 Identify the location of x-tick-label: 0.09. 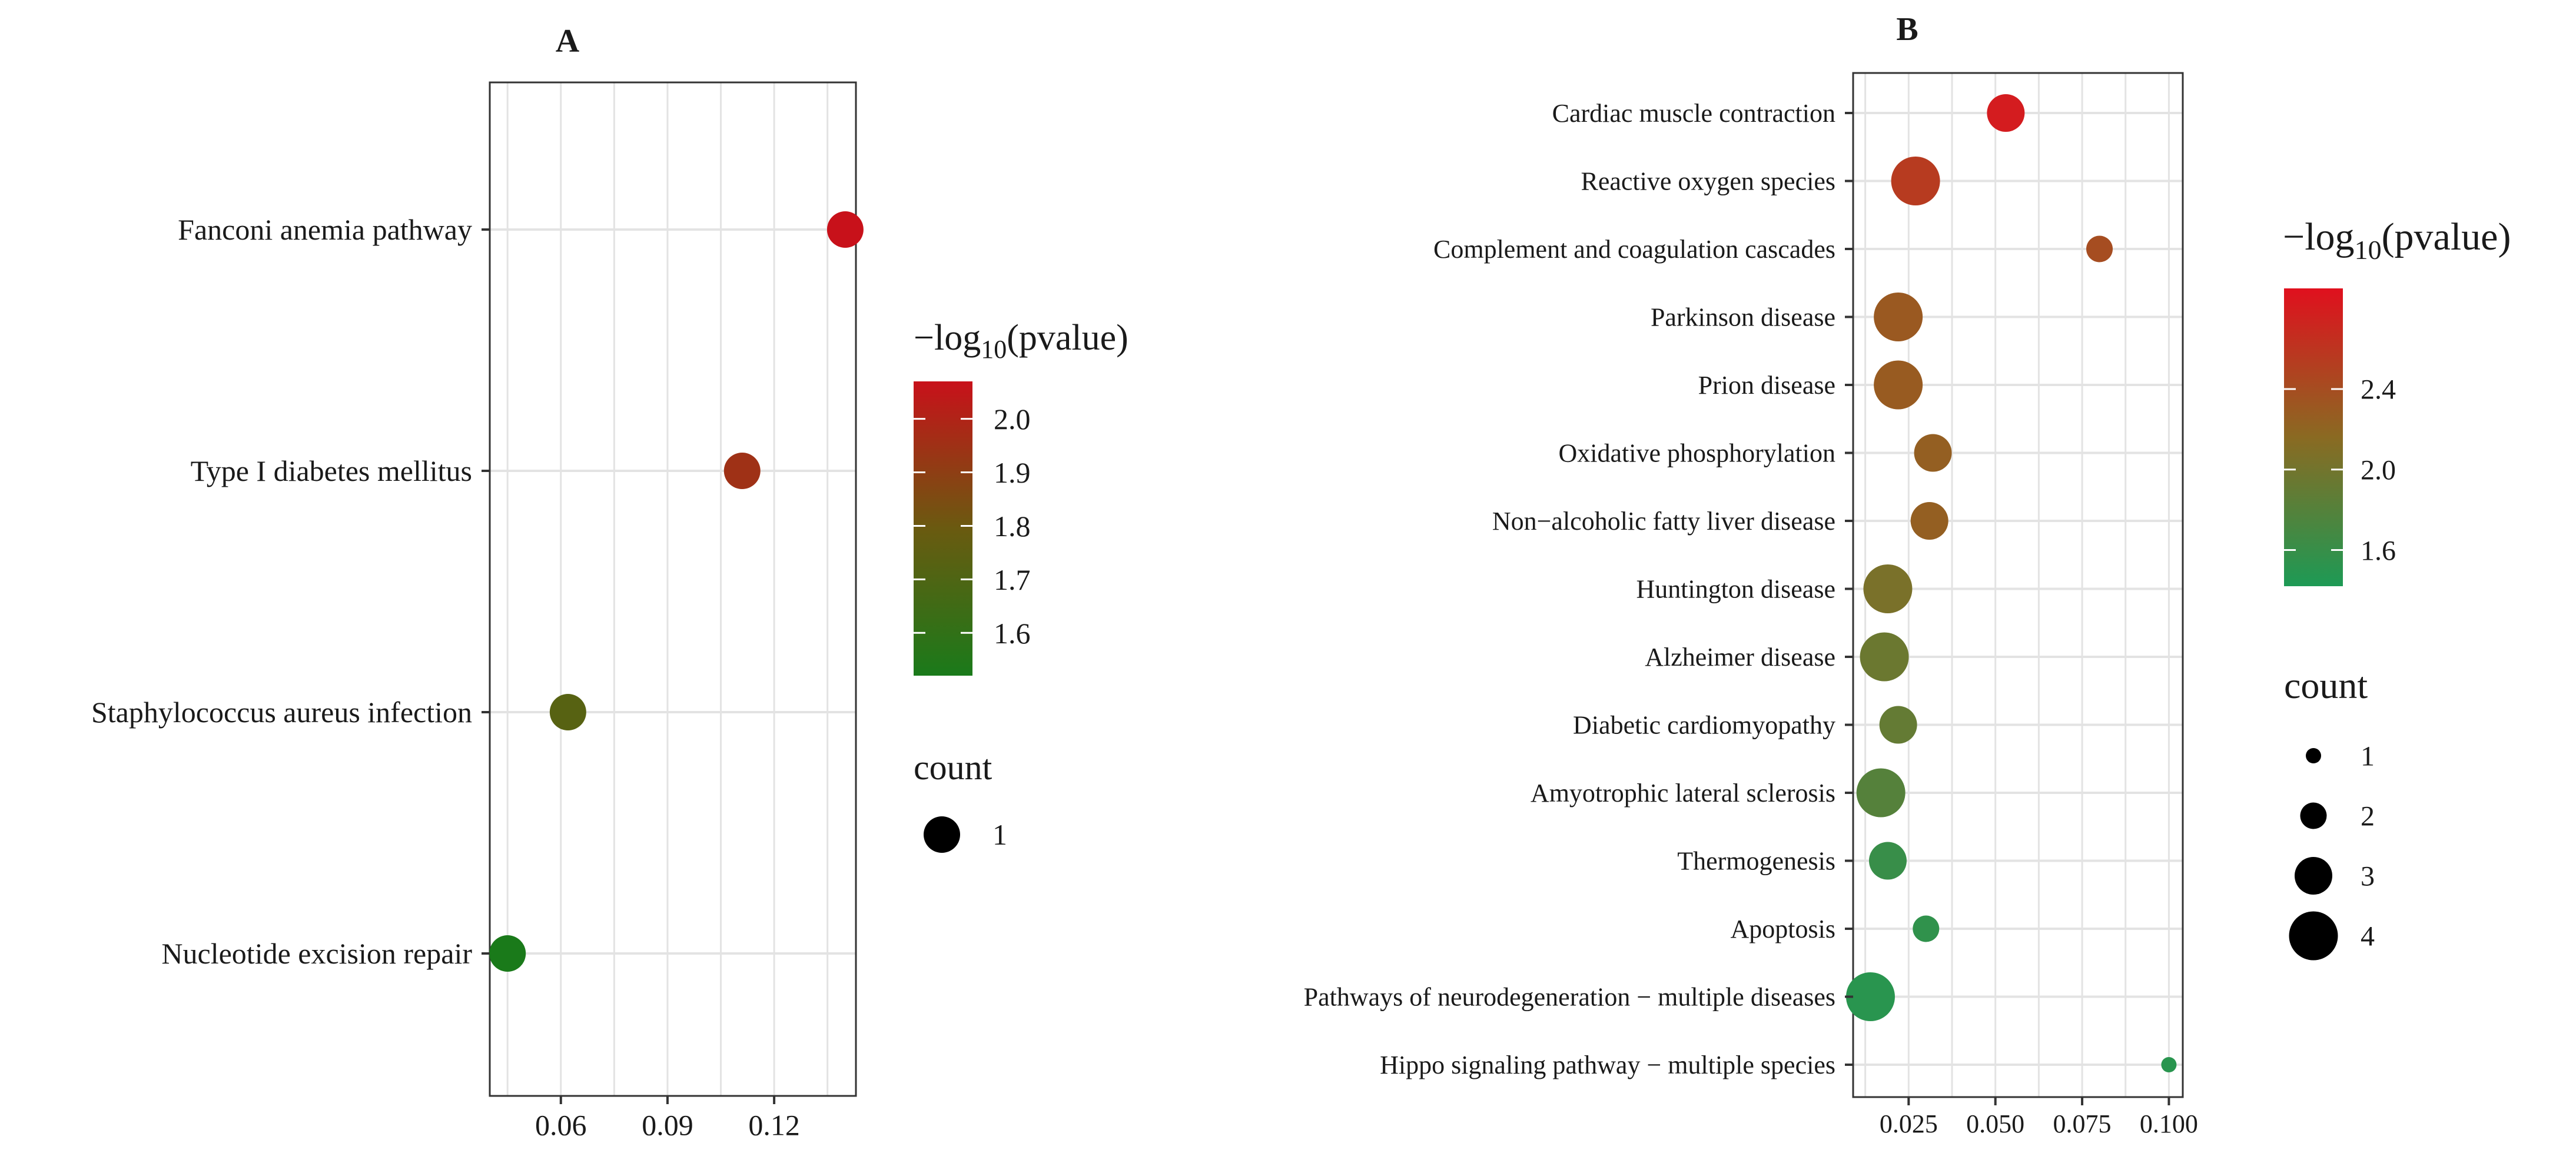
(667, 1125).